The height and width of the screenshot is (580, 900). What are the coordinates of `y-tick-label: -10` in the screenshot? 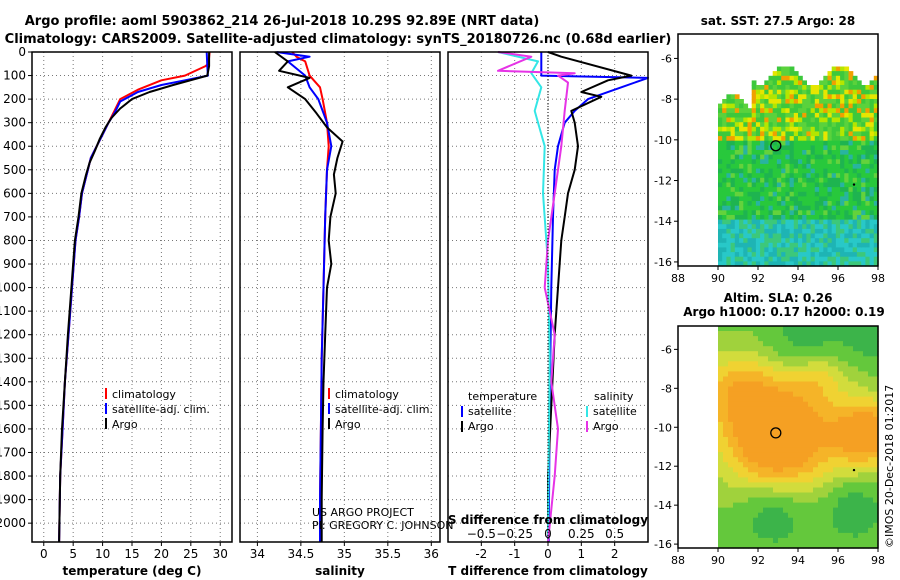 It's located at (663, 140).